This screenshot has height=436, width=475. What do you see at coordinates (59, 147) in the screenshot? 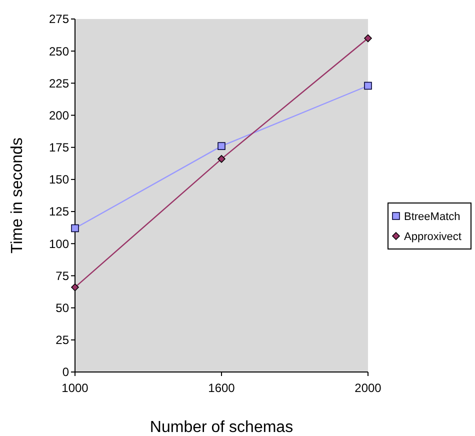
I see `y-tick-label: 175` at bounding box center [59, 147].